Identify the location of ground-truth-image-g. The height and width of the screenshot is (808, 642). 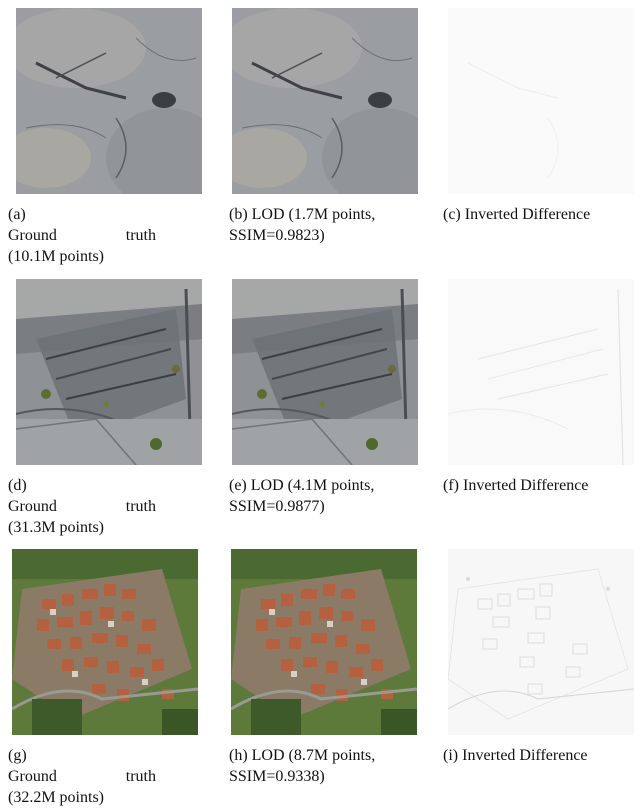
(105, 642).